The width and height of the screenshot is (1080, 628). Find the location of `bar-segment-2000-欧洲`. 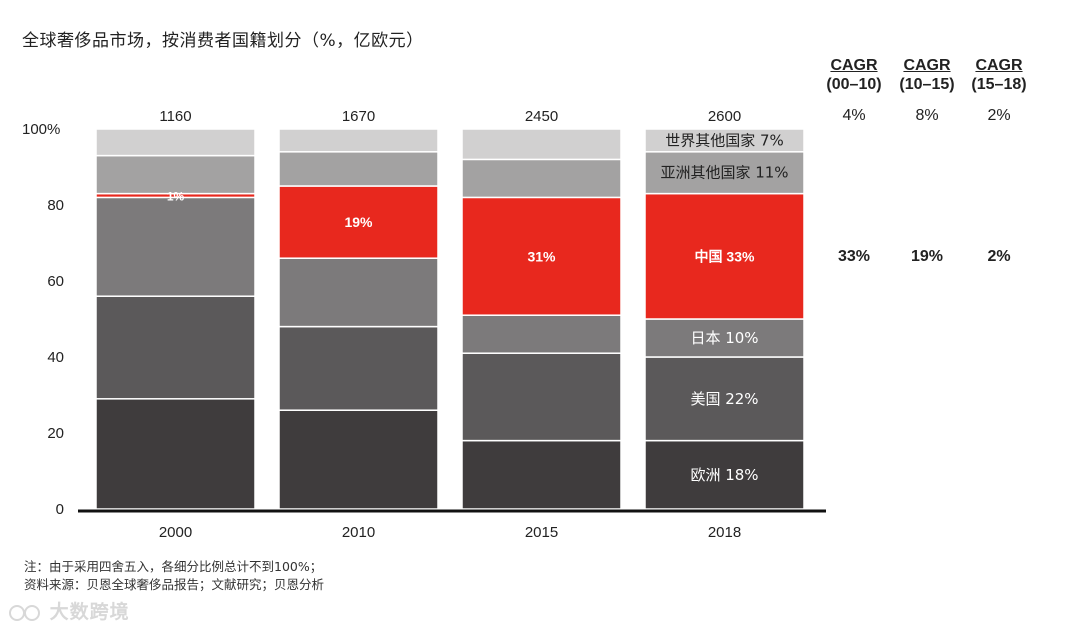

bar-segment-2000-欧洲 is located at coordinates (175, 454).